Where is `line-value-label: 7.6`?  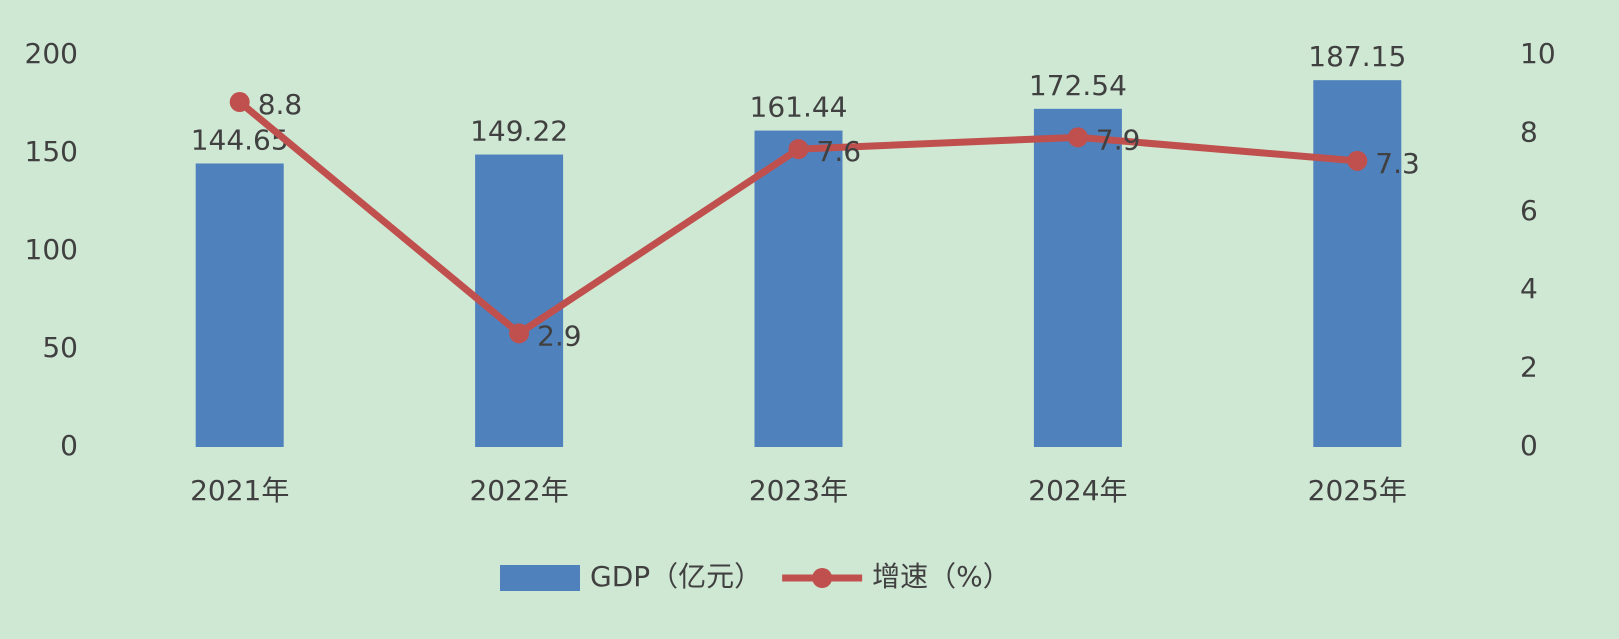 line-value-label: 7.6 is located at coordinates (839, 151).